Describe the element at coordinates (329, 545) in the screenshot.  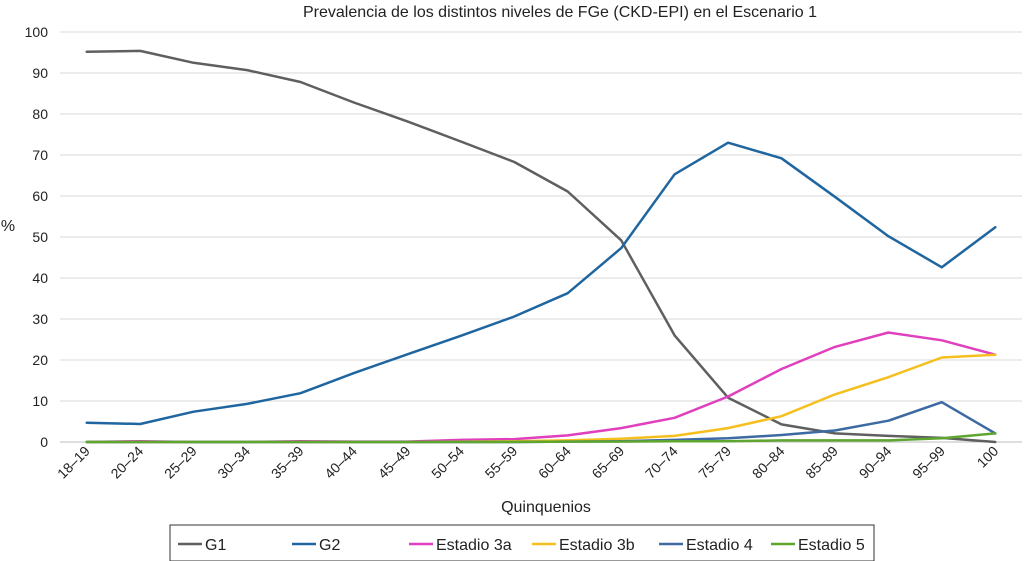
I see `legend-label: G2` at that location.